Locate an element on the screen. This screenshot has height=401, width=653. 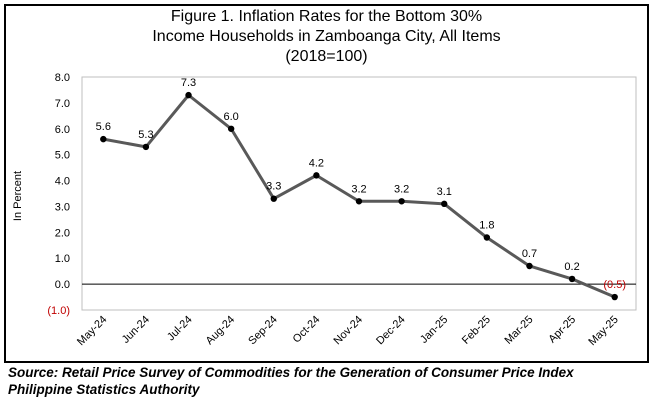
data-label: 5.6 is located at coordinates (103, 127).